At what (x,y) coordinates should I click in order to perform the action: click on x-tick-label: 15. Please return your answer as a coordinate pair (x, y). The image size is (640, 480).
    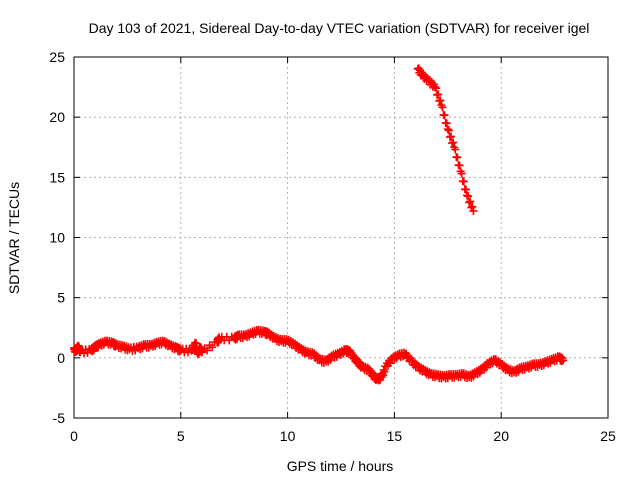
    Looking at the image, I should click on (395, 436).